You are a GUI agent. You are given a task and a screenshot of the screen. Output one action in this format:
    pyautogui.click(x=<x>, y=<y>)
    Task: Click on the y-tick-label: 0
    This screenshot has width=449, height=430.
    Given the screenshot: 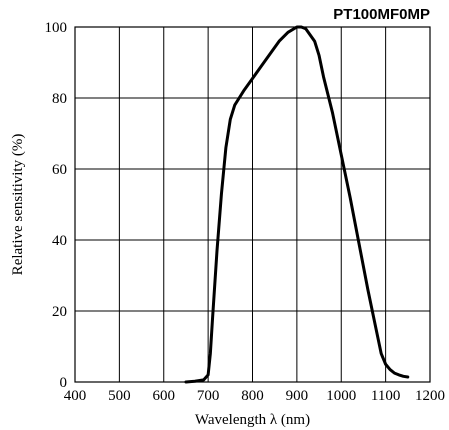 What is the action you would take?
    pyautogui.click(x=64, y=383)
    